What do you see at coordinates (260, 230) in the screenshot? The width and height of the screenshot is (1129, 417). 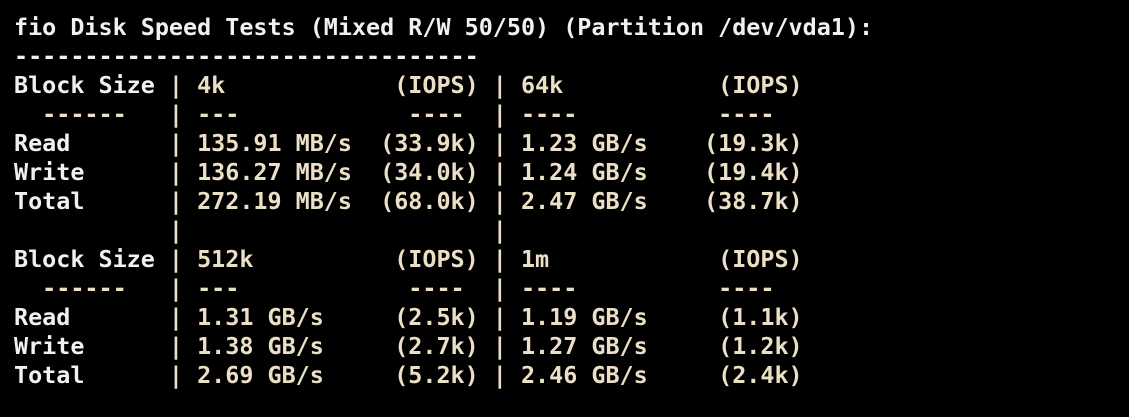 I see `row-values: | |` at bounding box center [260, 230].